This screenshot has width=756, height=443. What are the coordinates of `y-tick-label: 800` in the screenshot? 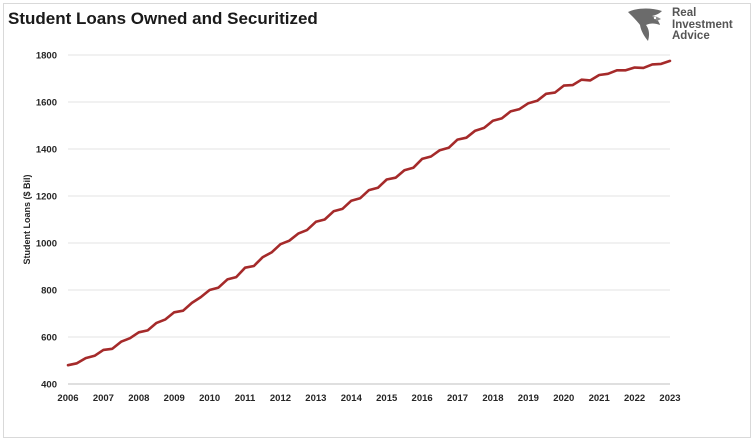 It's located at (49, 291).